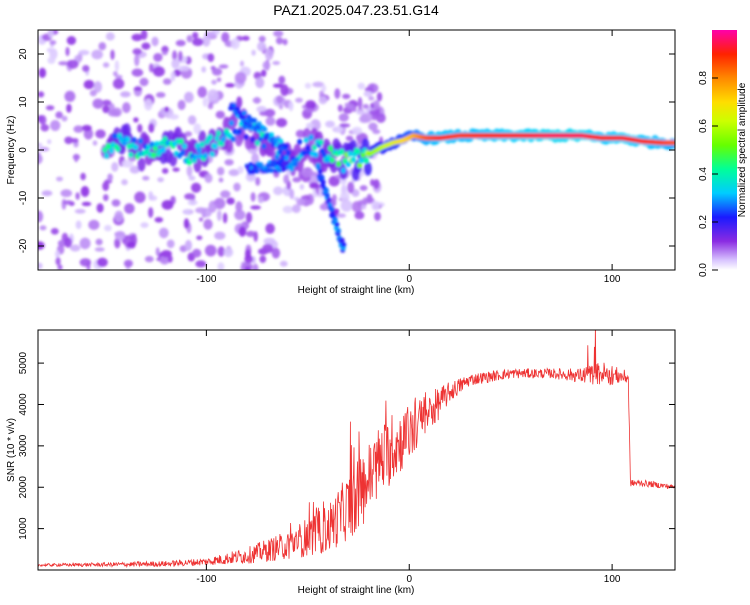 Image resolution: width=750 pixels, height=605 pixels. I want to click on y-tick-label: 10, so click(23, 102).